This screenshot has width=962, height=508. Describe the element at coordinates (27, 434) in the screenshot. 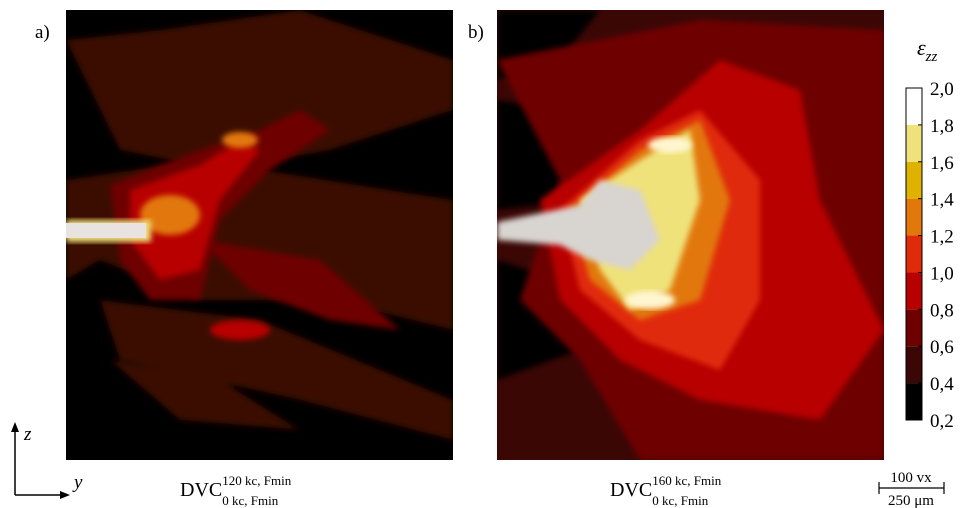

I see `axis-label: z` at that location.